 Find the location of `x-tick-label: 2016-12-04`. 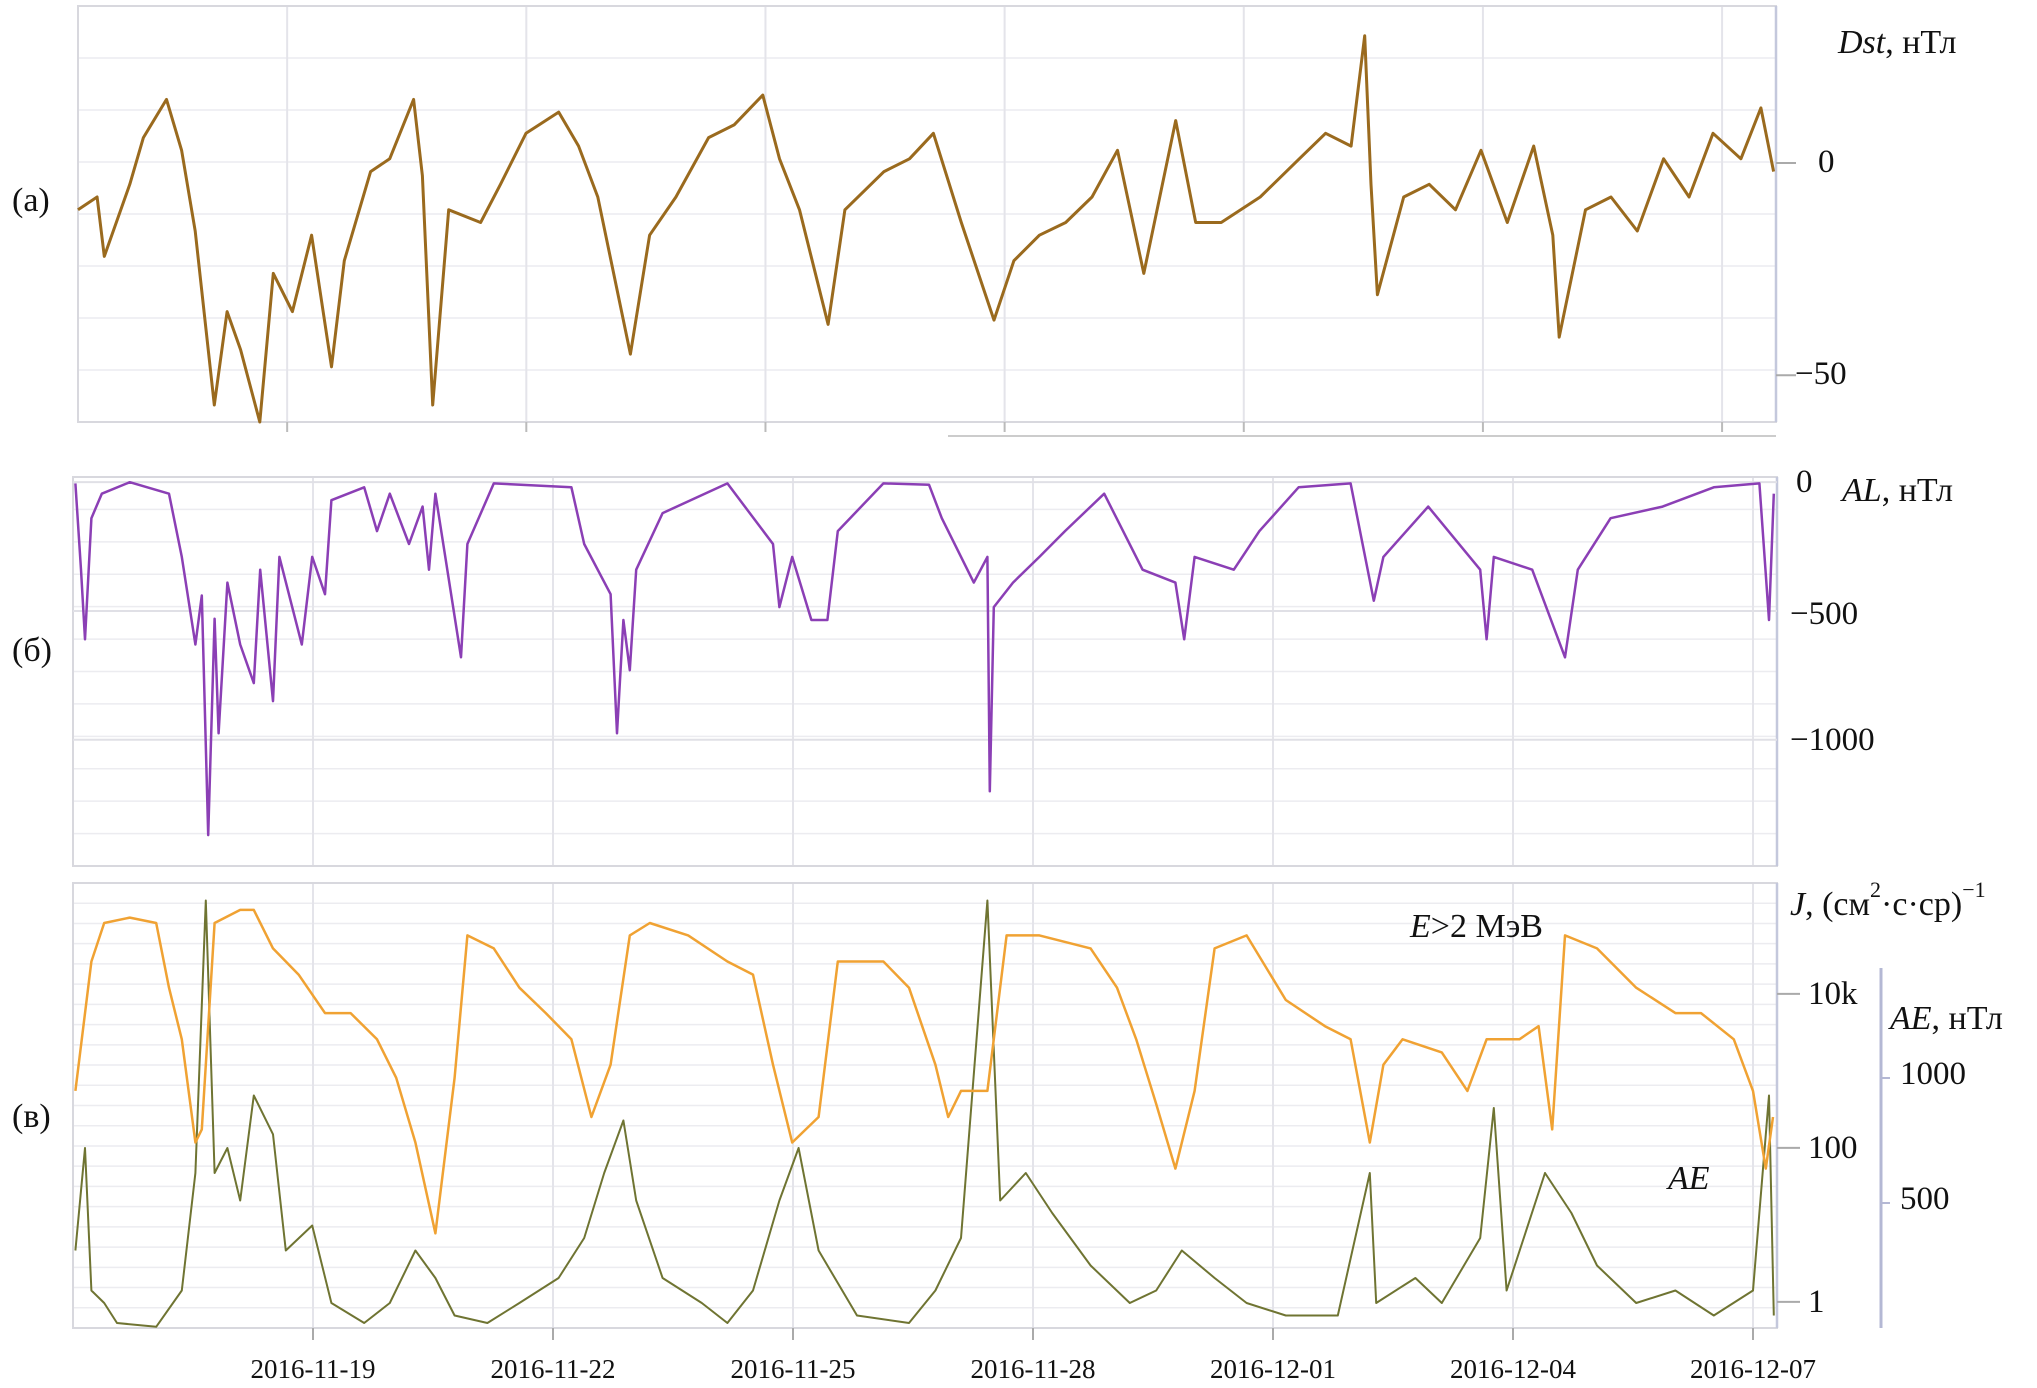

x-tick-label: 2016-12-04 is located at coordinates (1513, 1369).